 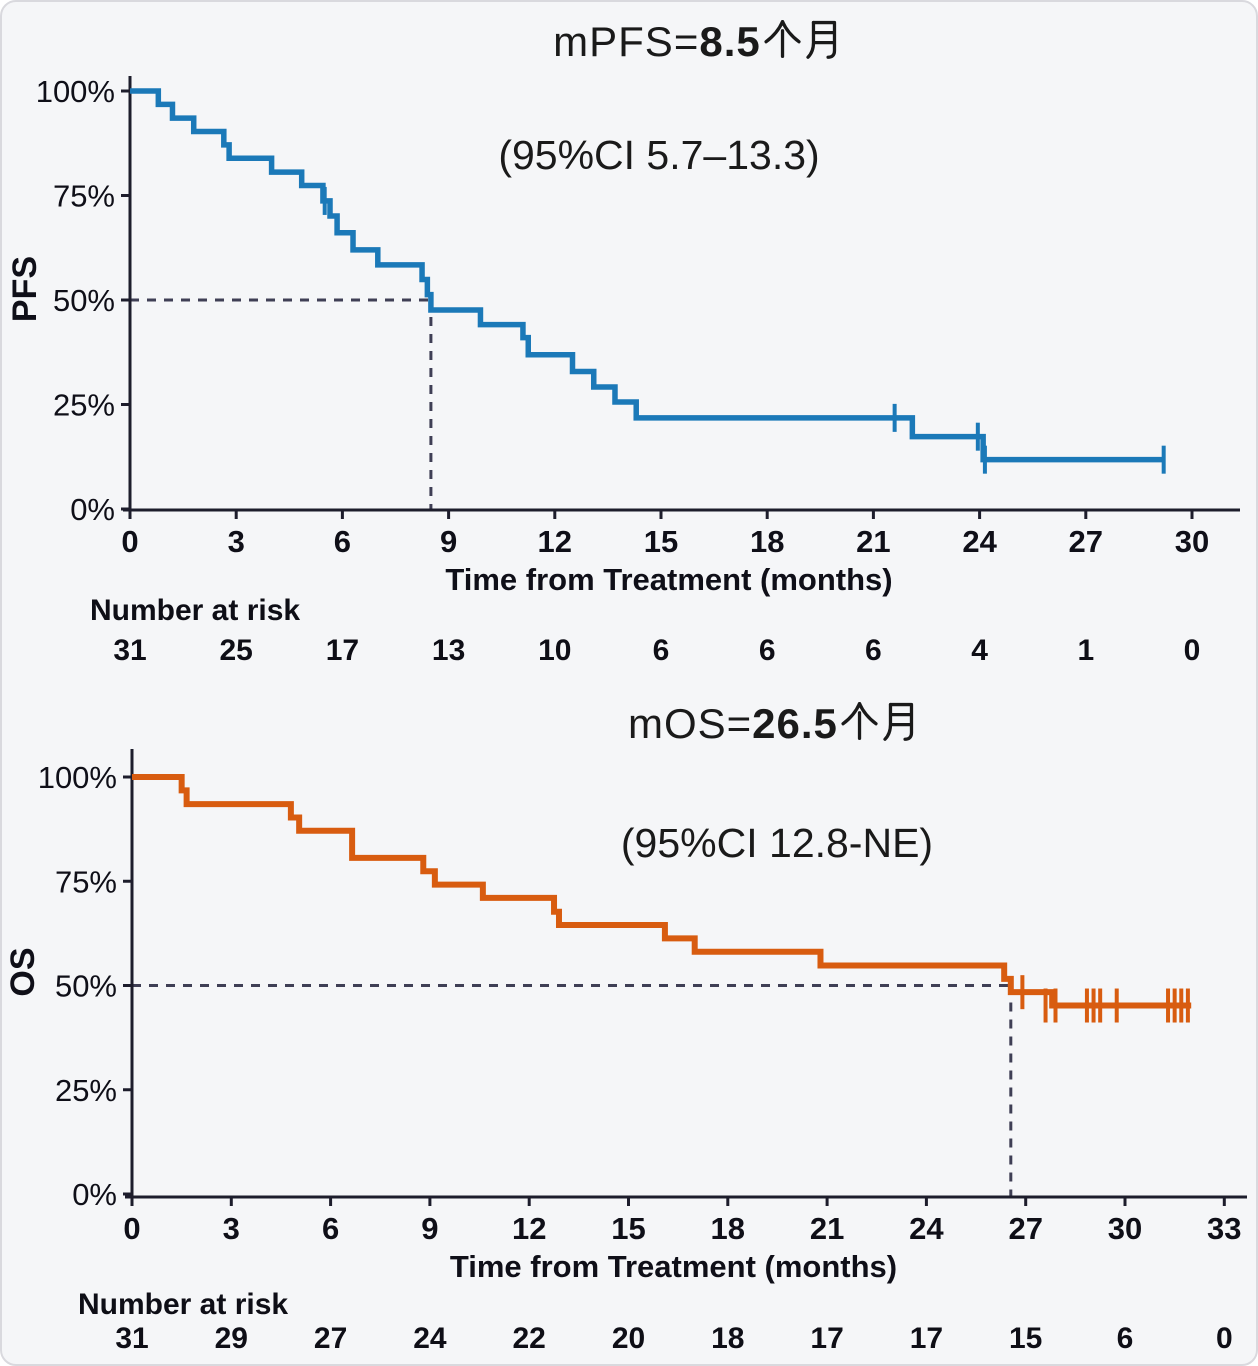 What do you see at coordinates (84, 405) in the screenshot?
I see `pfs-y-tick-label: 25%` at bounding box center [84, 405].